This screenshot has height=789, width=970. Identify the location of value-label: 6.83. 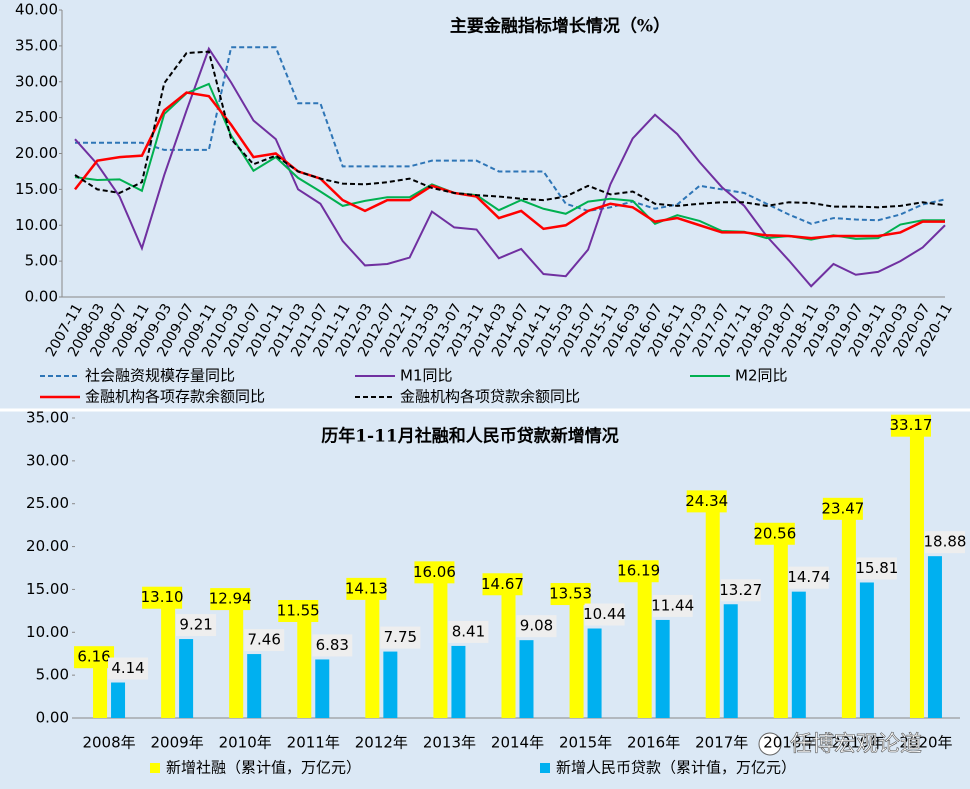
(332, 645).